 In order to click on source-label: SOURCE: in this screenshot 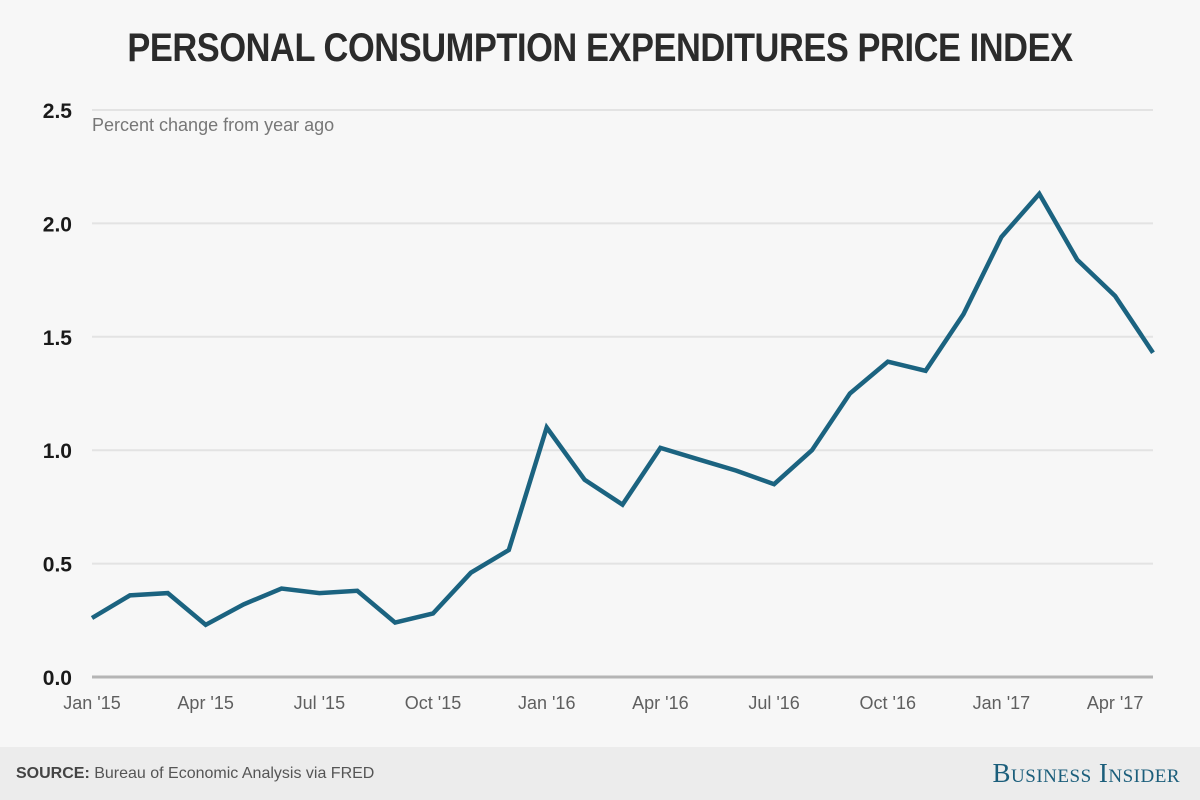, I will do `click(53, 773)`.